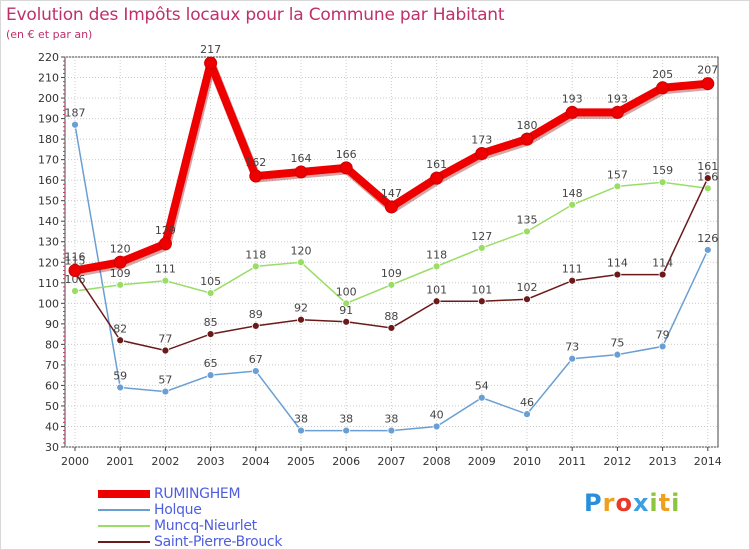  I want to click on y-tick-label: 170, so click(48, 160).